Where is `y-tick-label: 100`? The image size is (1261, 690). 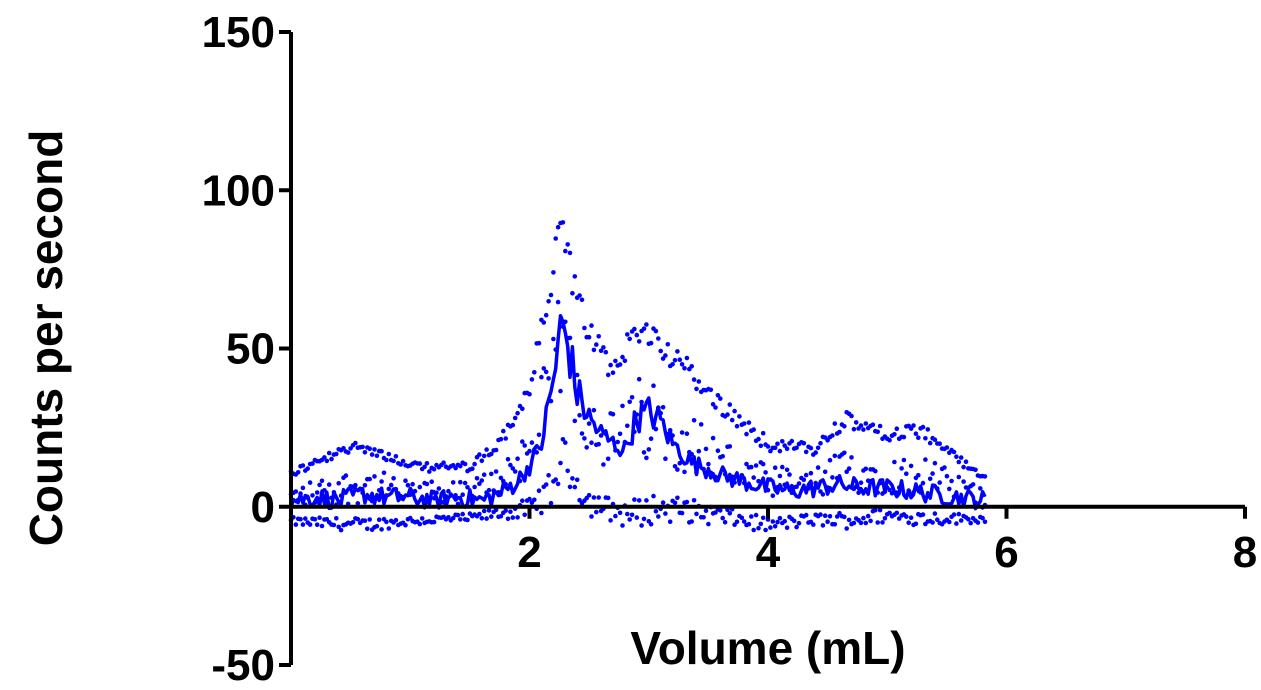 y-tick-label: 100 is located at coordinates (238, 190).